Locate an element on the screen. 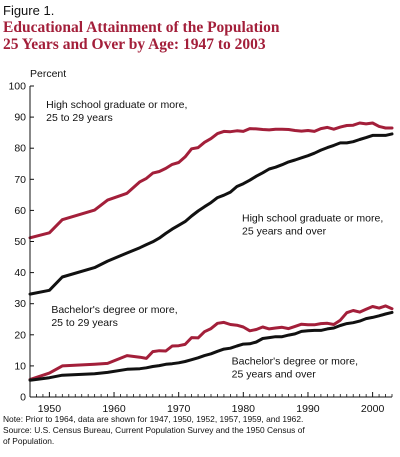  x-tick-label: 1990 is located at coordinates (308, 409).